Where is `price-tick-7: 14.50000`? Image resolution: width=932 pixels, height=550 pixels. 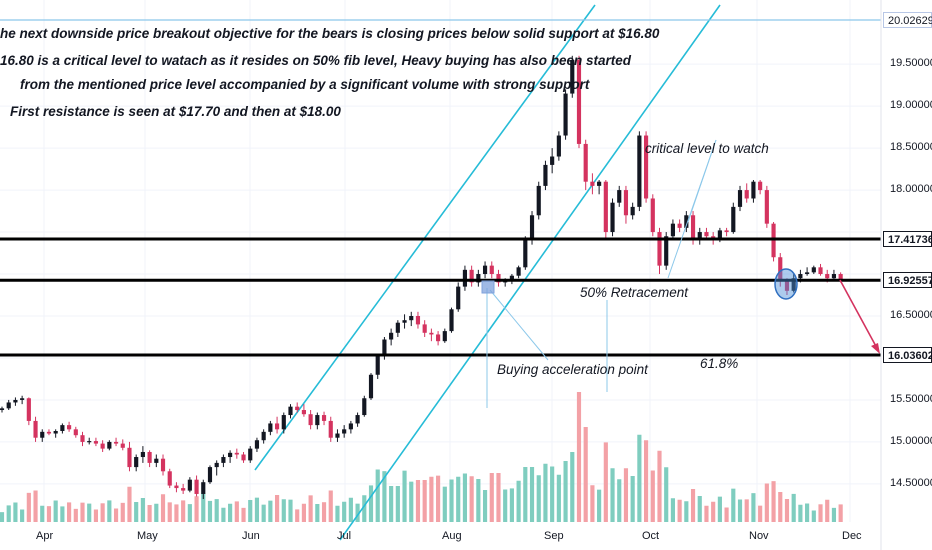
price-tick-7: 14.50000 is located at coordinates (911, 482).